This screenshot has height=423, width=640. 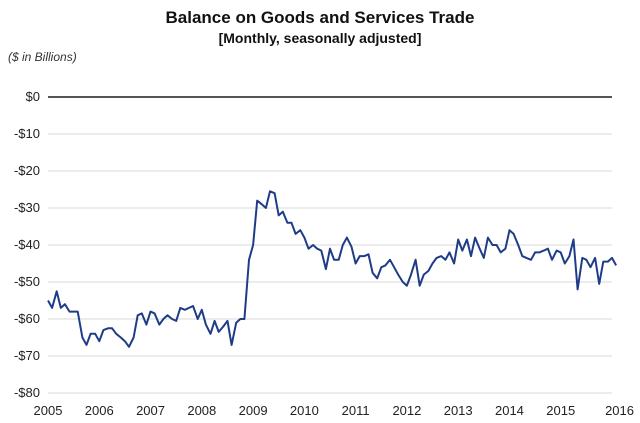 What do you see at coordinates (27, 392) in the screenshot?
I see `y-tick-label: -$80` at bounding box center [27, 392].